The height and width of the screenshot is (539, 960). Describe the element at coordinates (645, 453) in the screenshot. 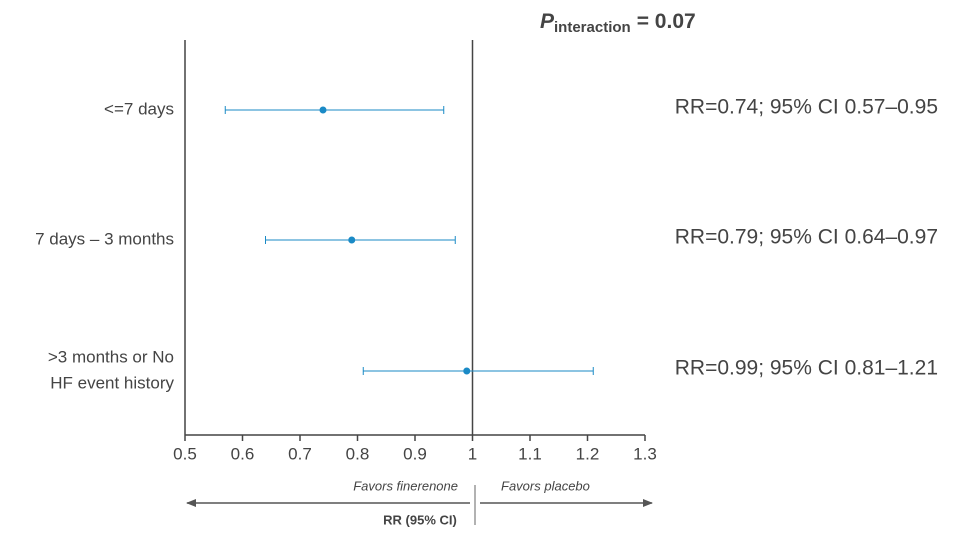

I see `x-tick-label: 1.3` at that location.